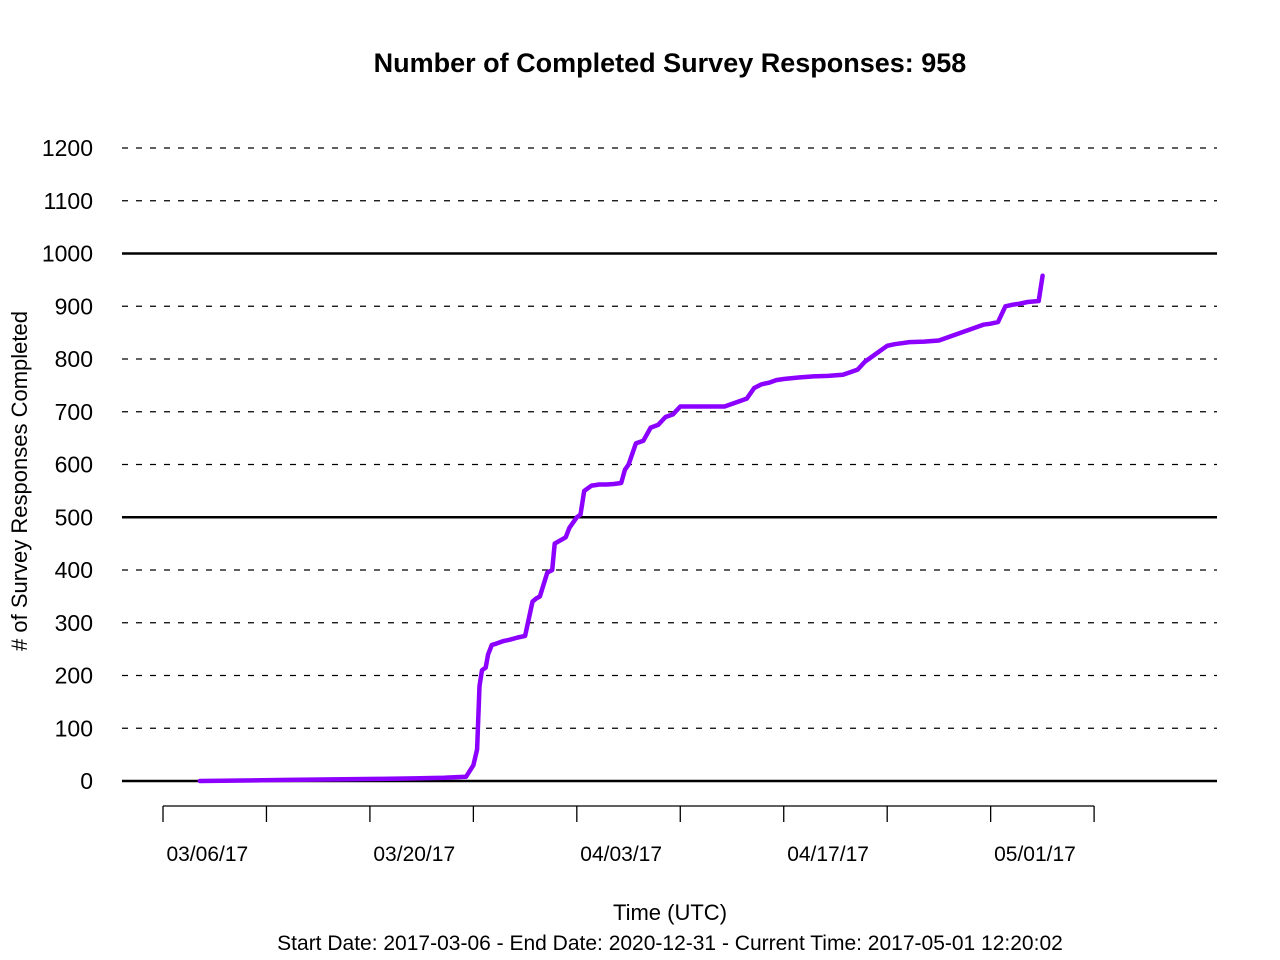  What do you see at coordinates (207, 854) in the screenshot?
I see `x-tick-label: 03/06/17` at bounding box center [207, 854].